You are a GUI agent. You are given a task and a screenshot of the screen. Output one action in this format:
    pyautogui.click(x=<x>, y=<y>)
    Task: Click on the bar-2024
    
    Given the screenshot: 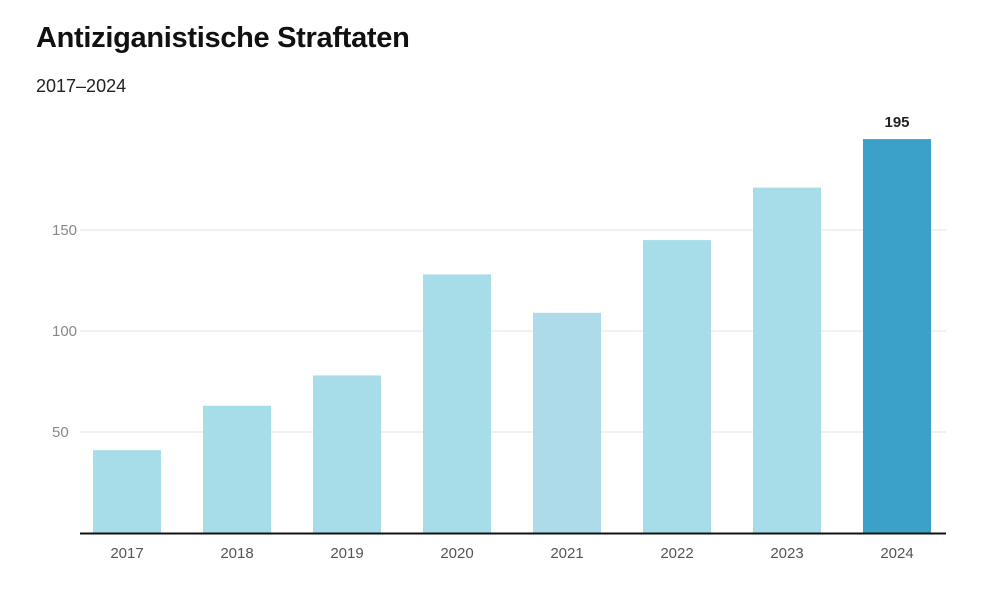 What is the action you would take?
    pyautogui.click(x=897, y=336)
    